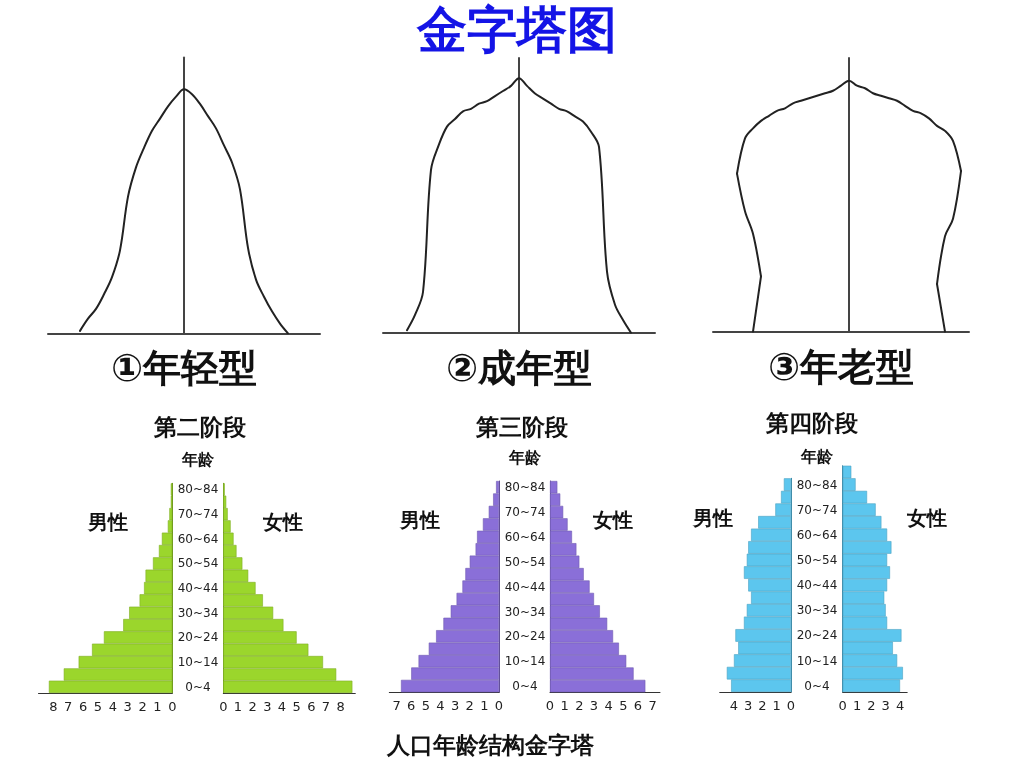 This screenshot has height=768, width=1024. What do you see at coordinates (522, 426) in the screenshot?
I see `chart-title: 第三阶段` at bounding box center [522, 426].